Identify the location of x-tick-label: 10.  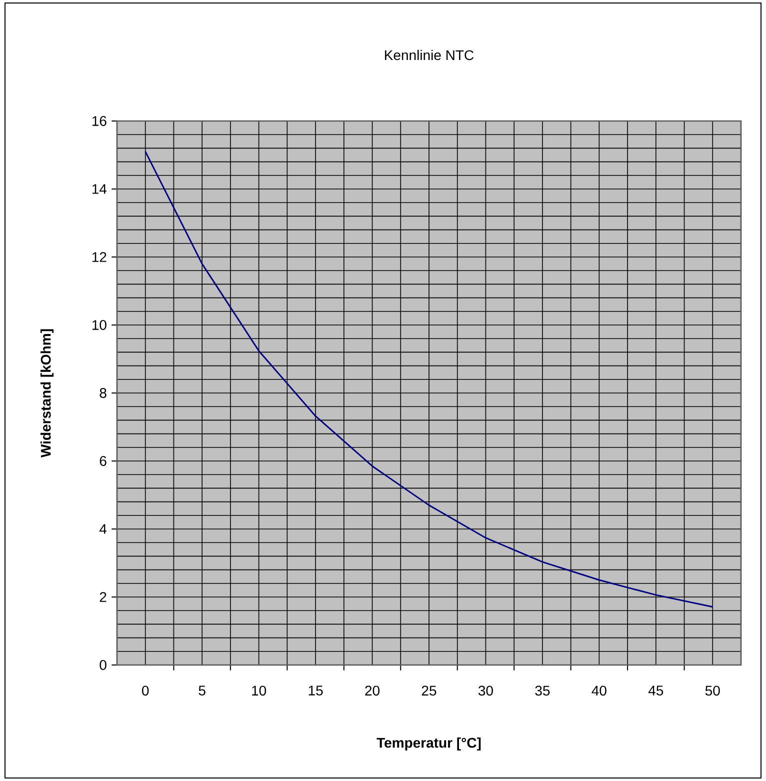
(259, 691).